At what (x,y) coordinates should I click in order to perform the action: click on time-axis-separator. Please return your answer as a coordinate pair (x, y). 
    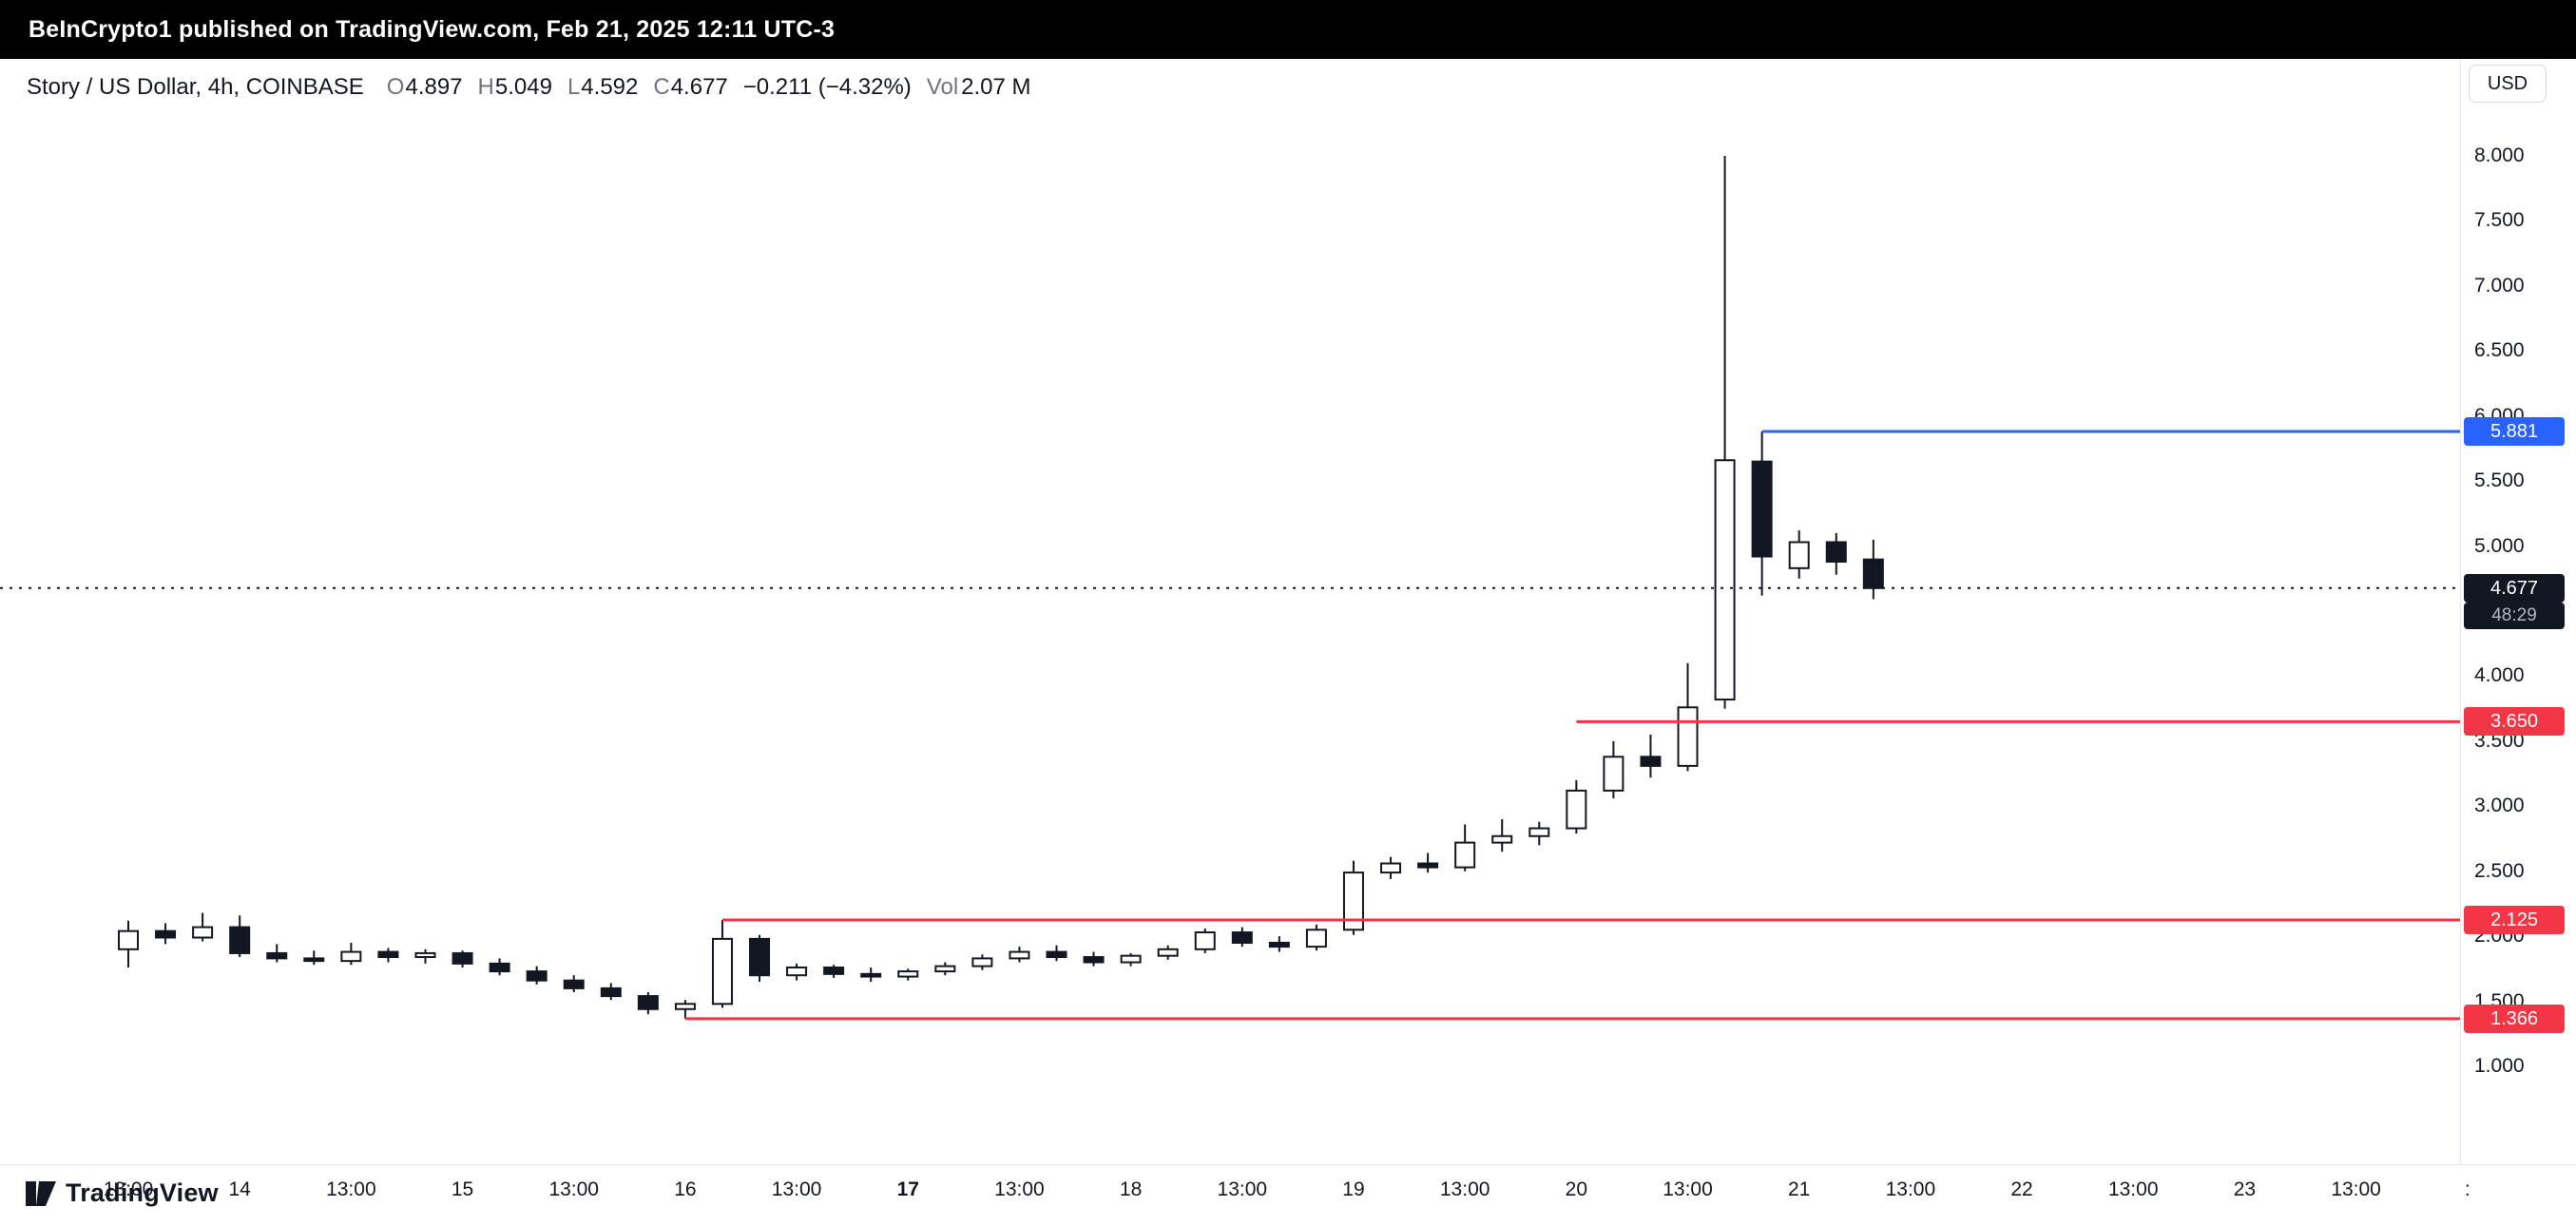
    Looking at the image, I should click on (1288, 1164).